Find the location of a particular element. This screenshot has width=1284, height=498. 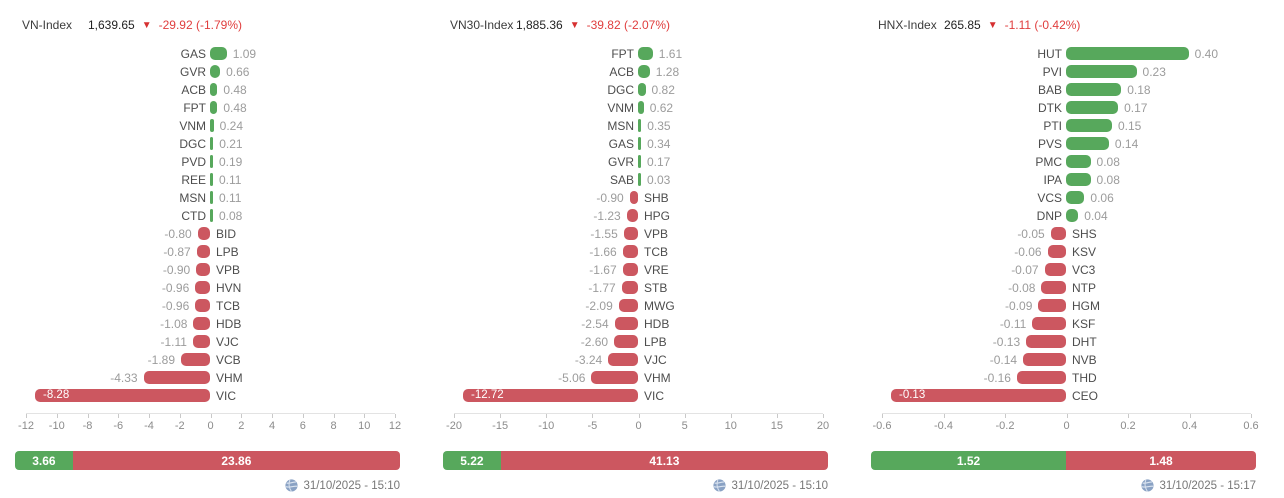

axis-tick-label: 4 is located at coordinates (272, 426).